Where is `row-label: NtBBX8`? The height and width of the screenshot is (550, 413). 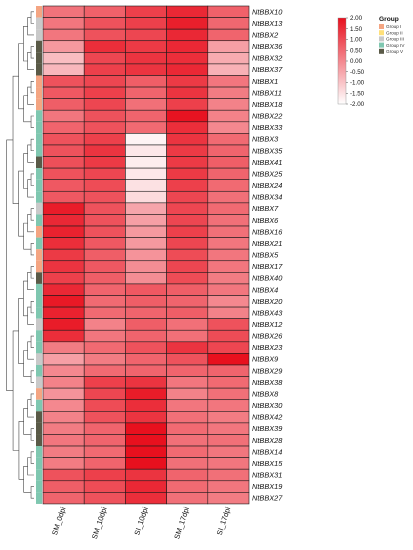
row-label: NtBBX8 is located at coordinates (265, 393).